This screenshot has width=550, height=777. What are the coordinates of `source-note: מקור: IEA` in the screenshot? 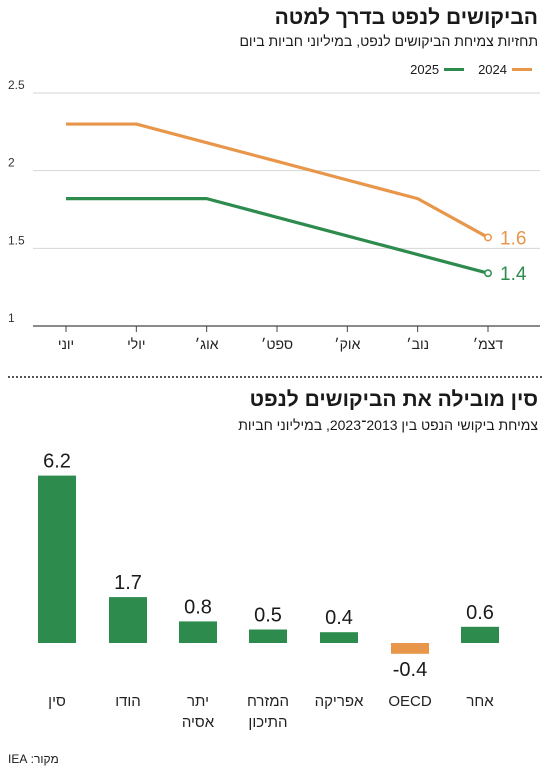 It's located at (33, 759).